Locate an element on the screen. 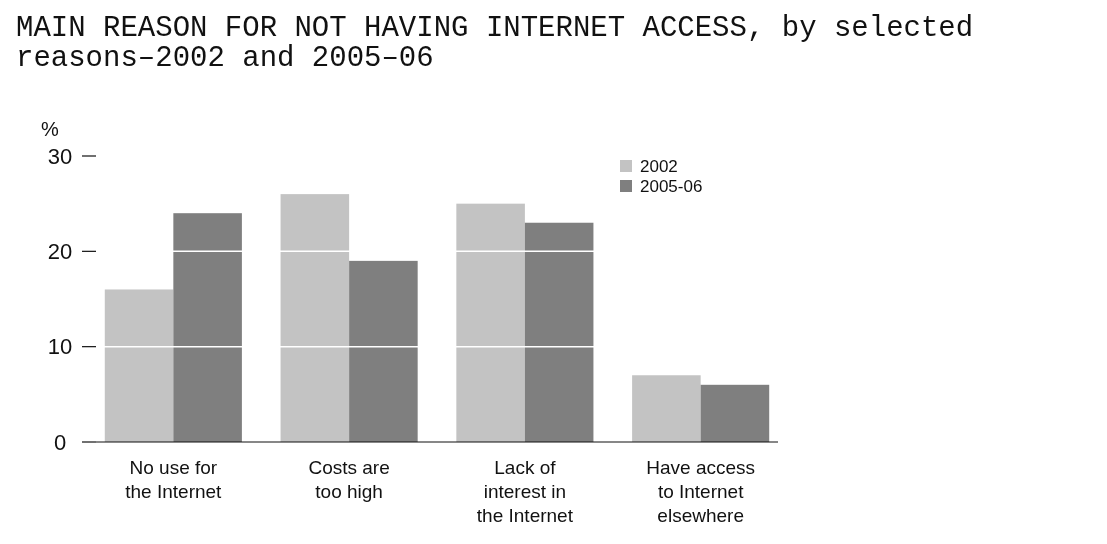  chart-title: MAIN REASON FOR NOT HAVING INTERNET ACCESS, by selected reasons–2002 and 2005–06 is located at coordinates (495, 43).